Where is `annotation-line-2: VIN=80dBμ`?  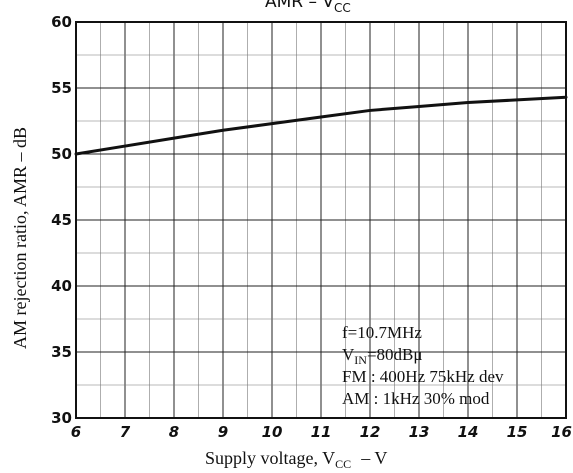
annotation-line-2: VIN=80dBμ is located at coordinates (382, 356).